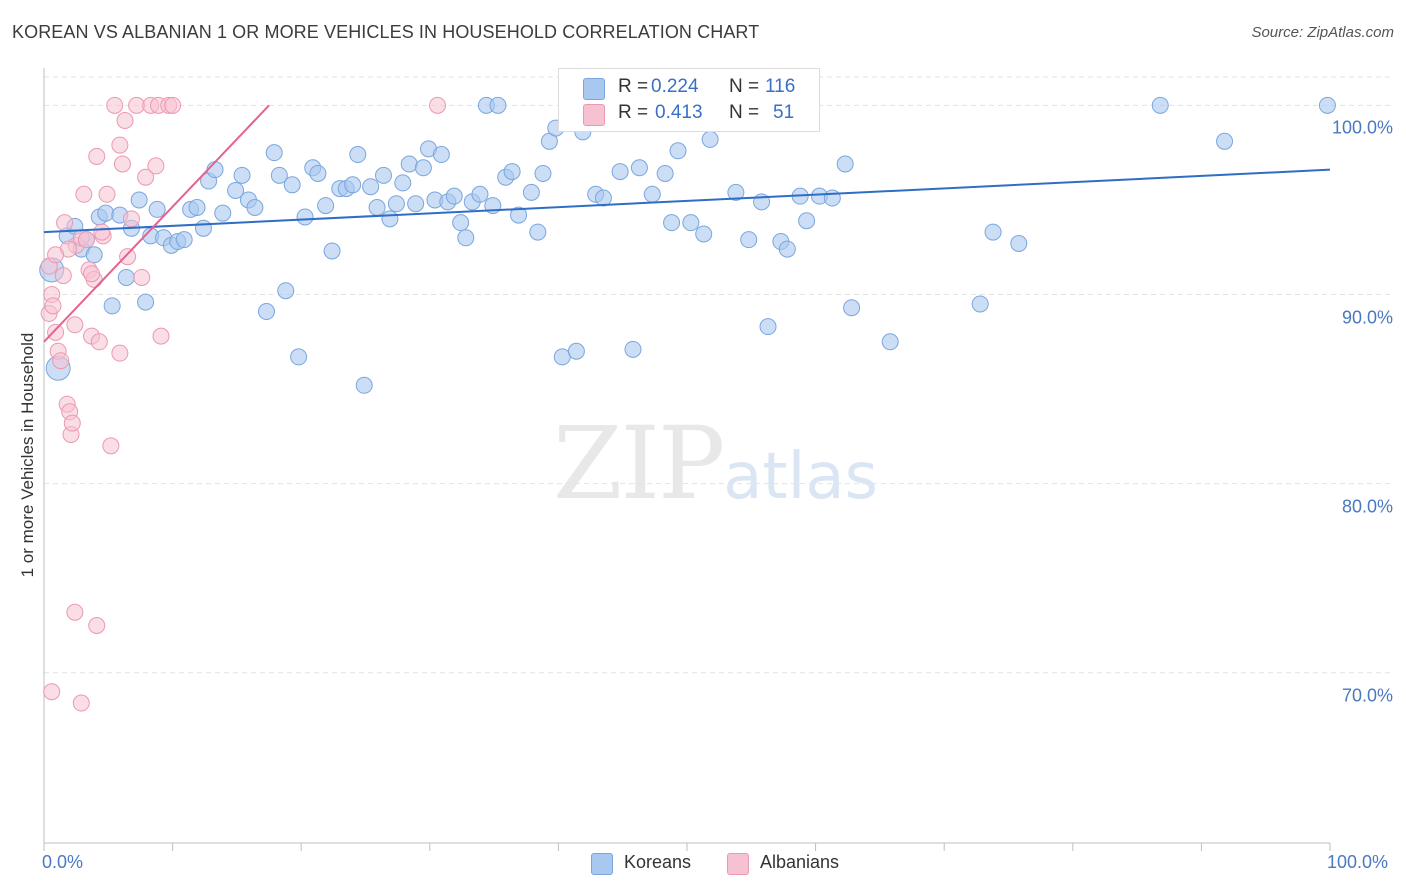 This screenshot has height=892, width=1406. Describe the element at coordinates (744, 112) in the screenshot. I see `legend-n-label: N =` at that location.